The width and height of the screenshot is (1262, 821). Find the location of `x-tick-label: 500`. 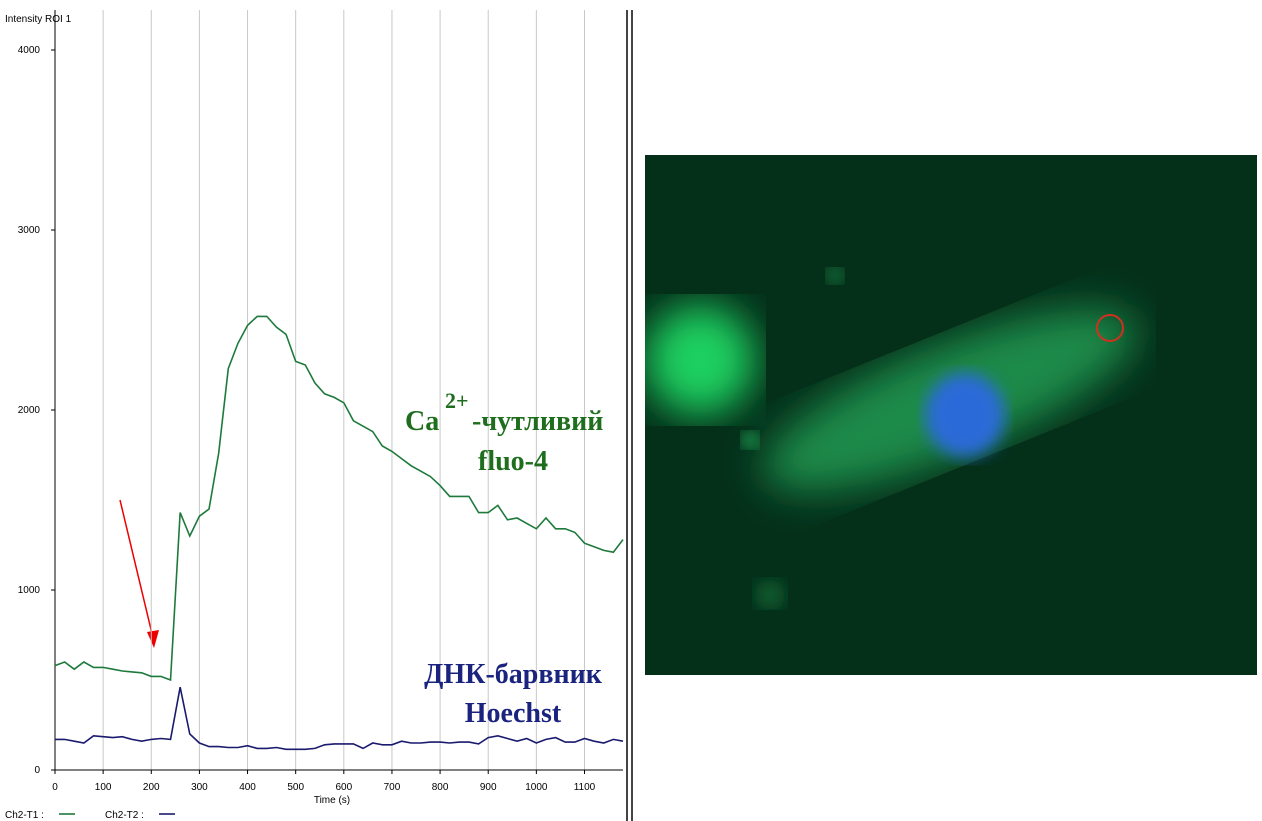

x-tick-label: 500 is located at coordinates (295, 787).